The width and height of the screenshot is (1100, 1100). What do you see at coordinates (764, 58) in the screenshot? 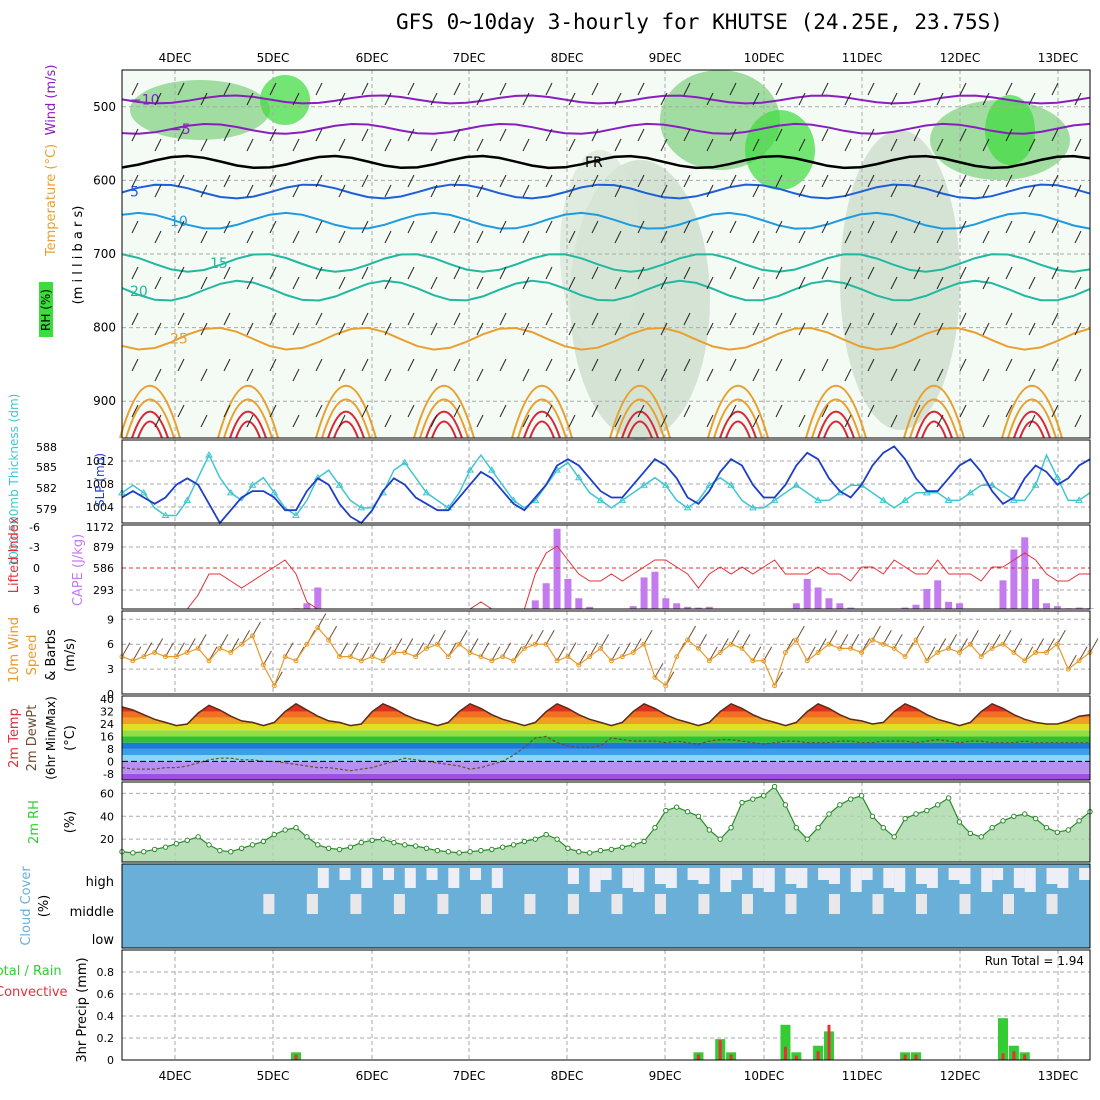
I see `date-label-top: 10DEC` at bounding box center [764, 58].